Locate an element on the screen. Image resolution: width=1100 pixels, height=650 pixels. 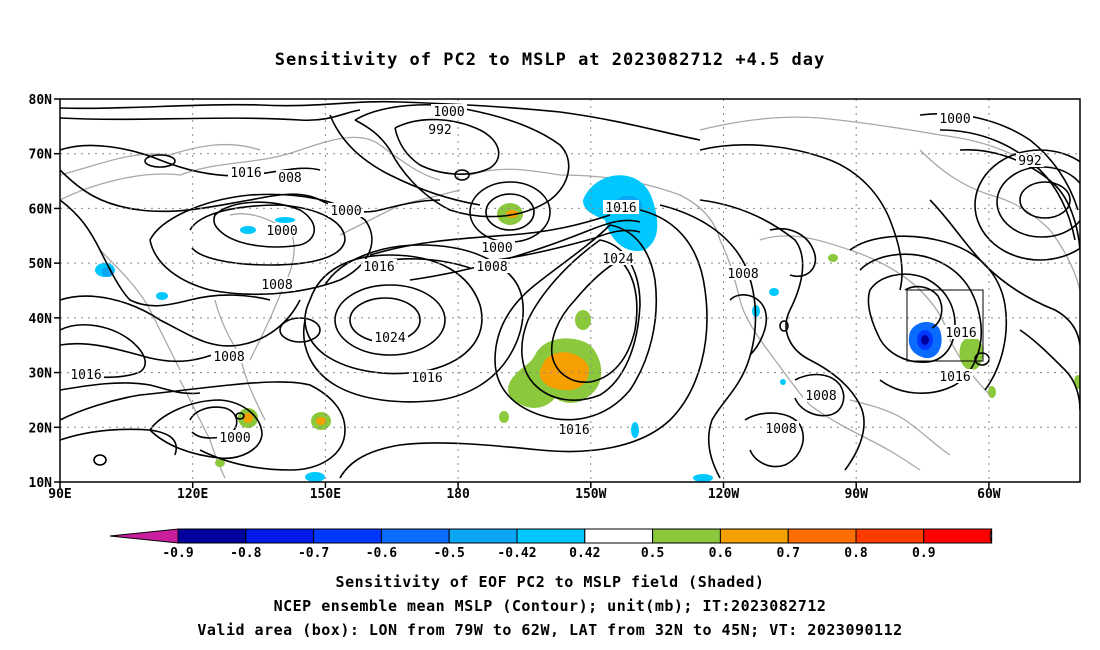
valid-area-box is located at coordinates (945, 325).